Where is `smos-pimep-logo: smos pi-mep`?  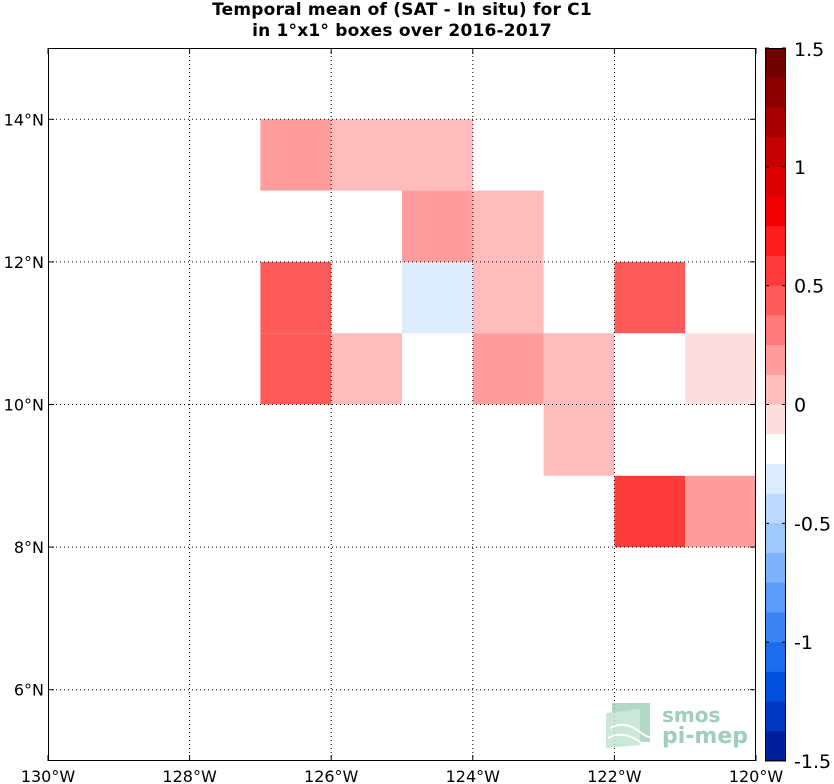 smos-pimep-logo: smos pi-mep is located at coordinates (677, 726).